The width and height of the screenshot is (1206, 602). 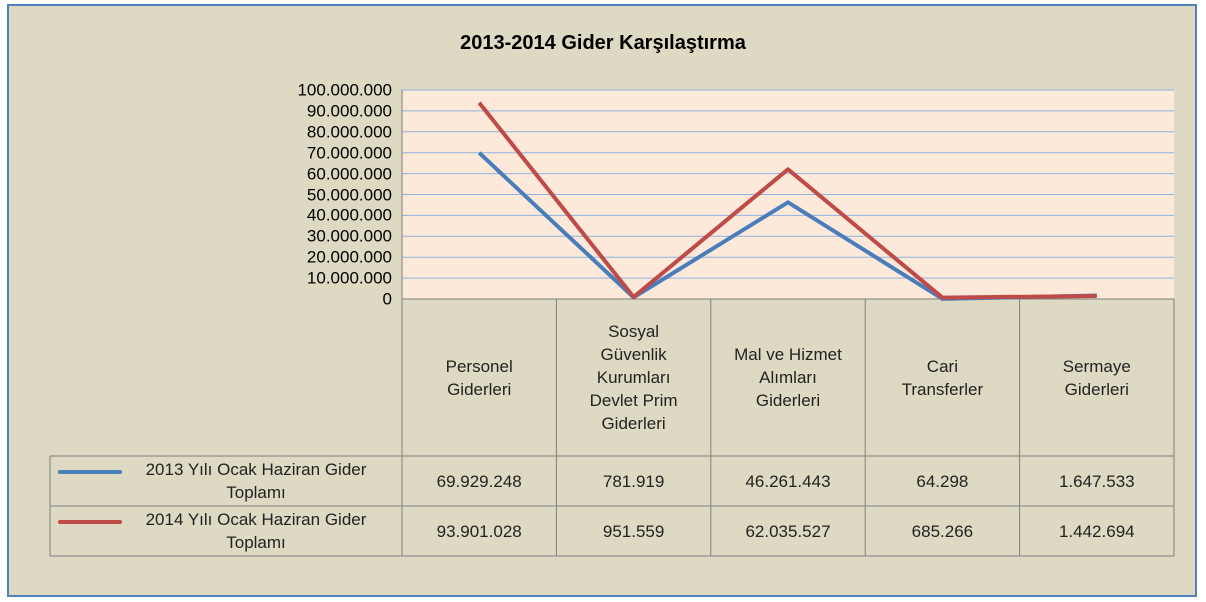 I want to click on y-tick-label: 70.000.000, so click(x=349, y=153).